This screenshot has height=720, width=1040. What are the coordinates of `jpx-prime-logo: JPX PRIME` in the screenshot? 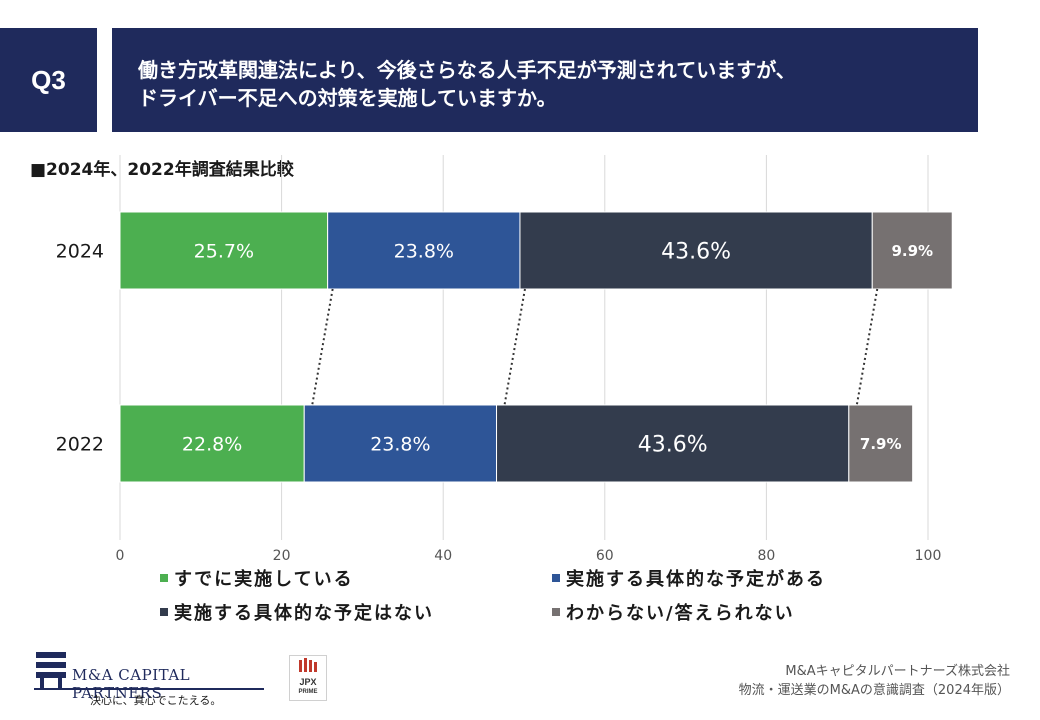 It's located at (308, 678).